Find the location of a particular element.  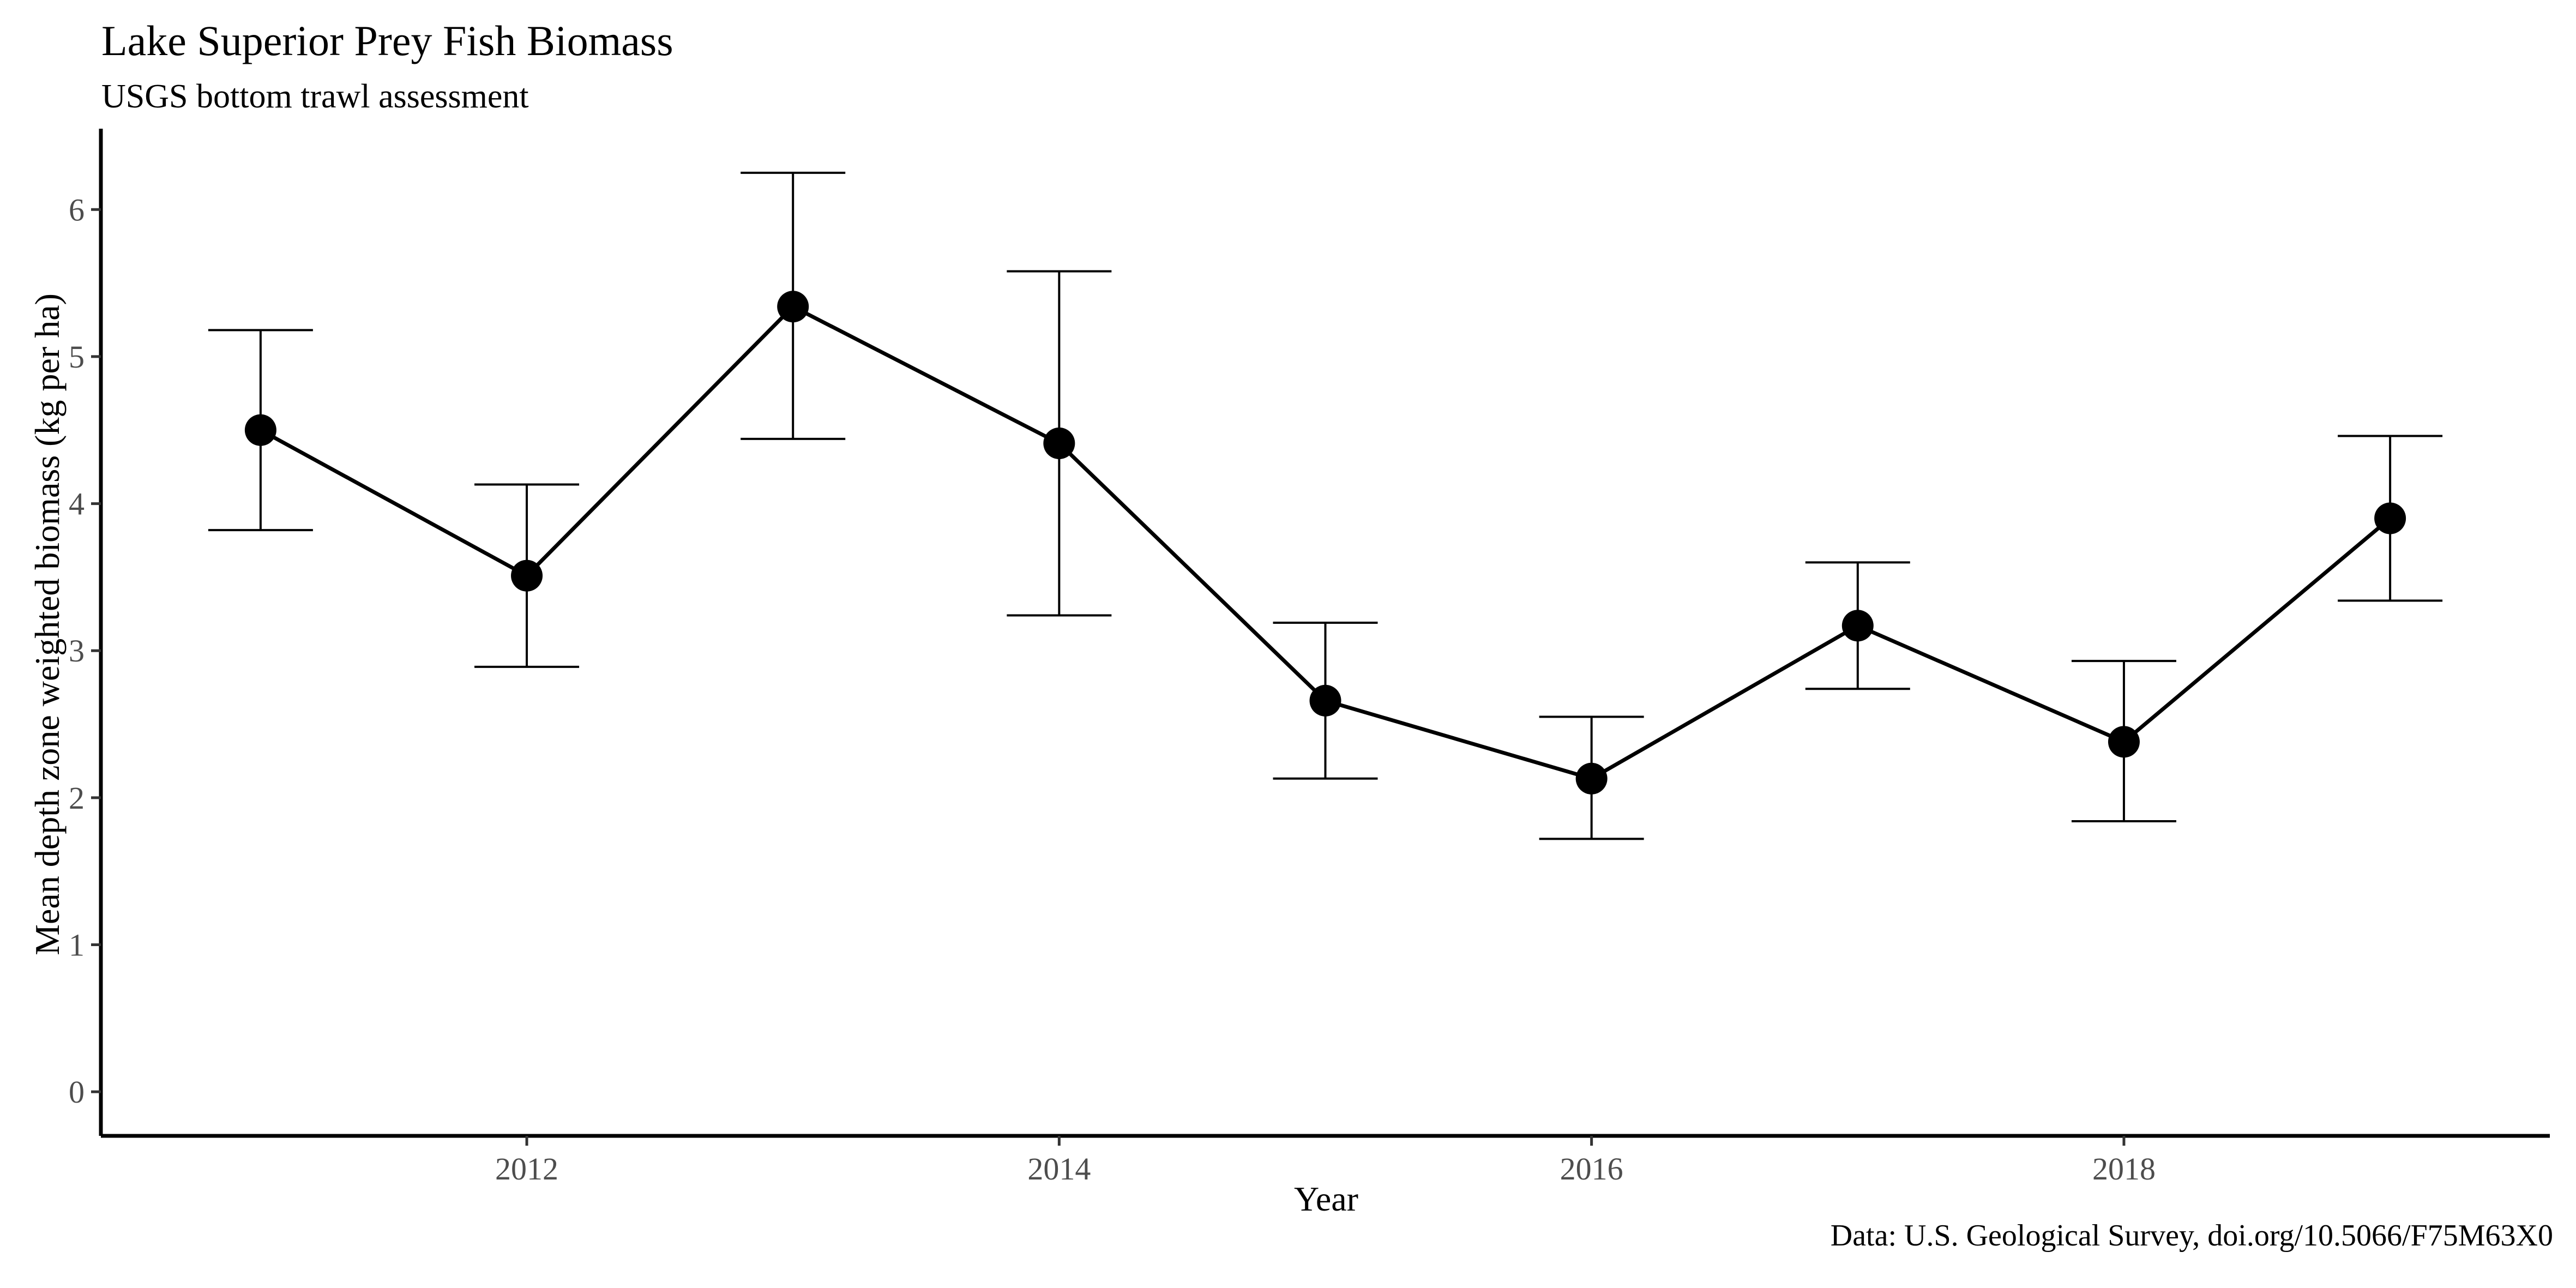

x-axis-ticks: 2012 2014 2016 2018 is located at coordinates (1325, 1161).